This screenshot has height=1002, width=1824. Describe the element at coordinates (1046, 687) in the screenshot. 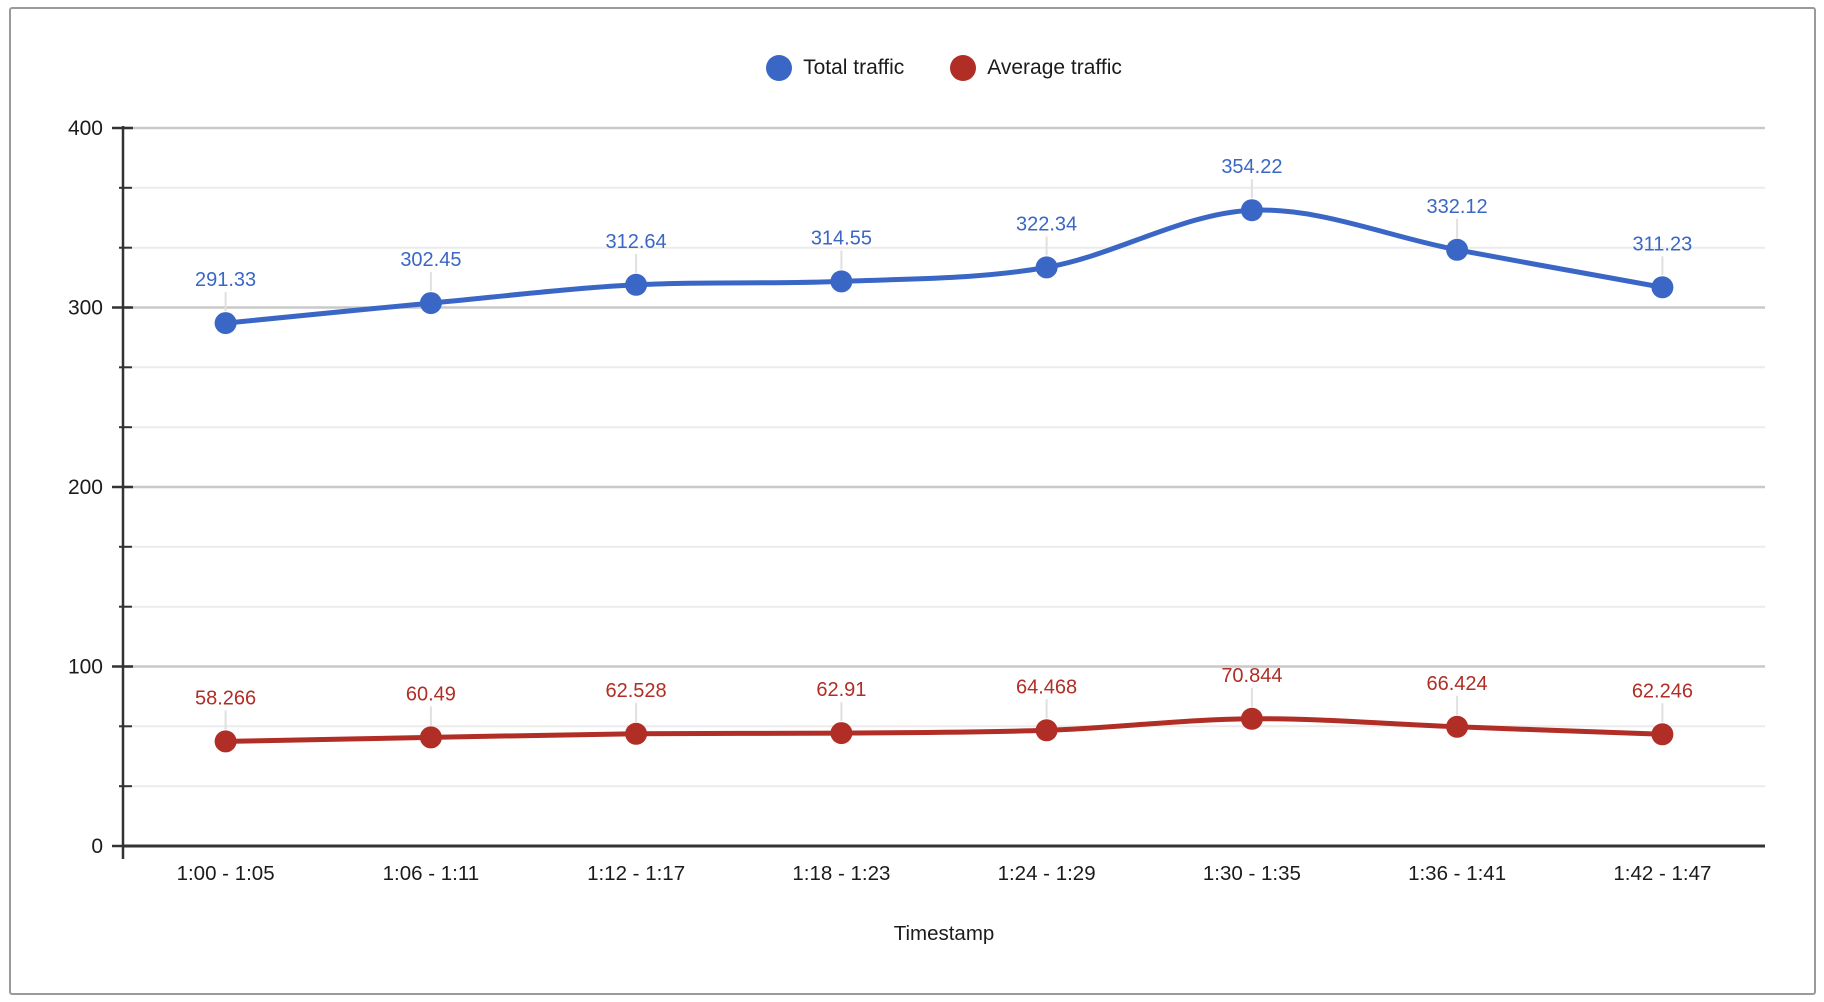

I see `data-point-label: 64.468` at that location.